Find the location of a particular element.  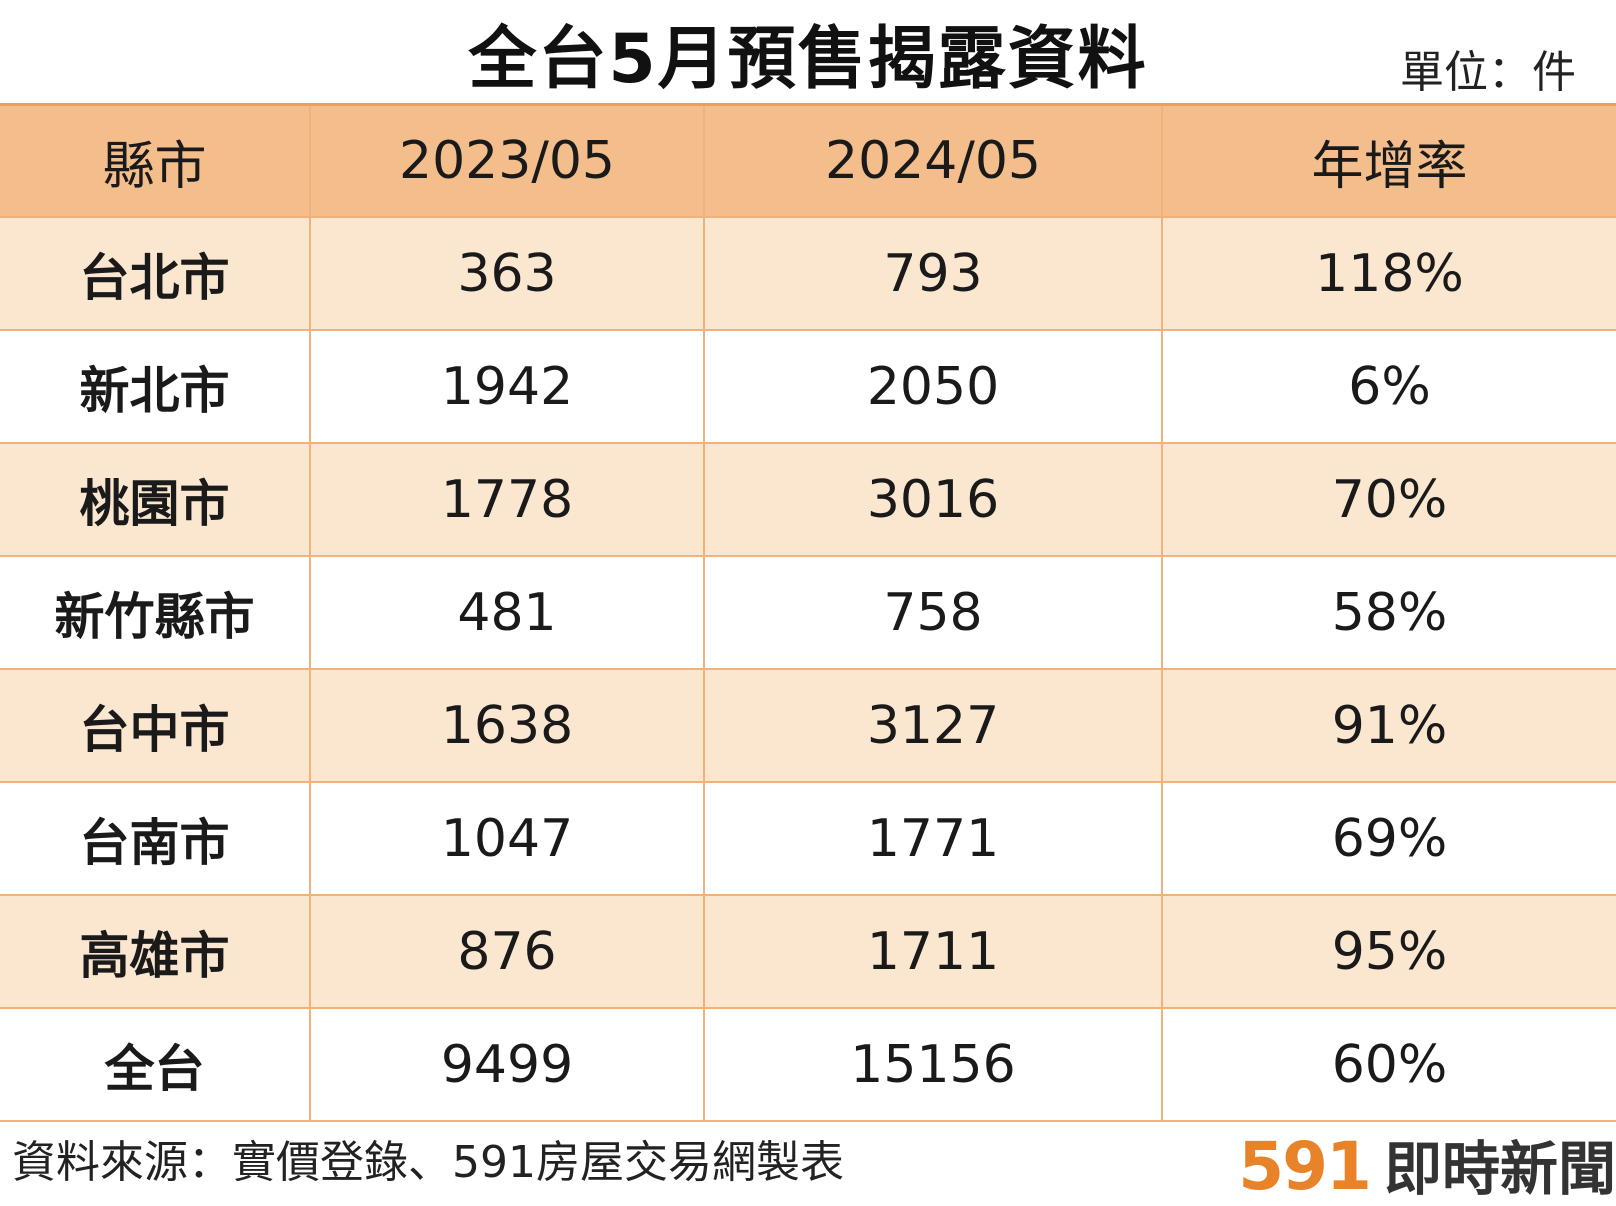

header-2024: 2024/05 is located at coordinates (933, 161).